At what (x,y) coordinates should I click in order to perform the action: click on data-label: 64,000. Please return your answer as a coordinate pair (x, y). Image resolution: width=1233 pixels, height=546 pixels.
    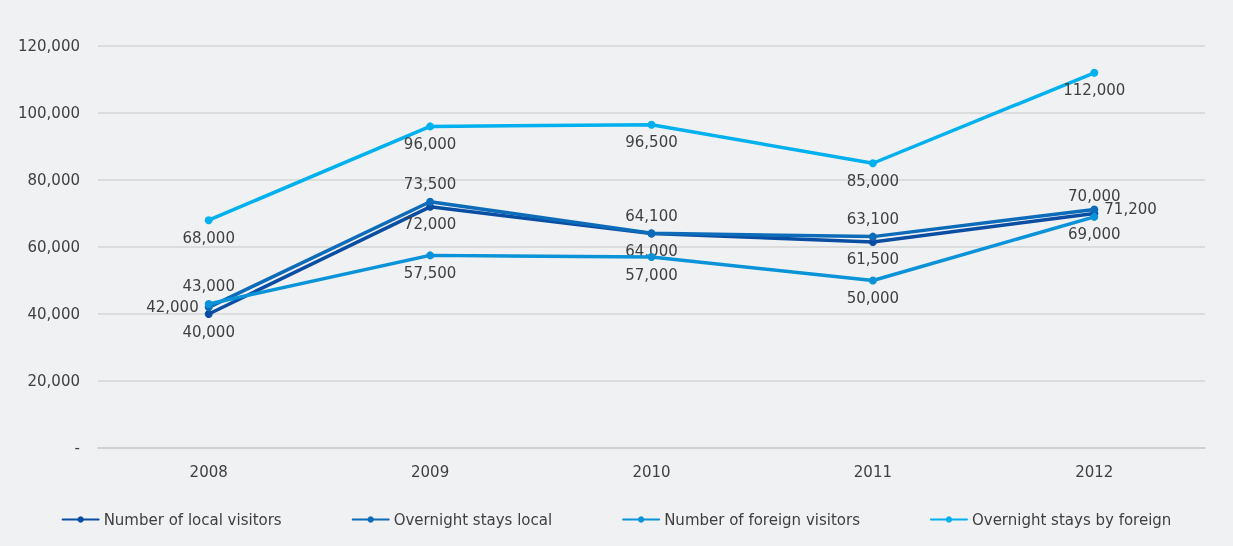
    Looking at the image, I should click on (651, 251).